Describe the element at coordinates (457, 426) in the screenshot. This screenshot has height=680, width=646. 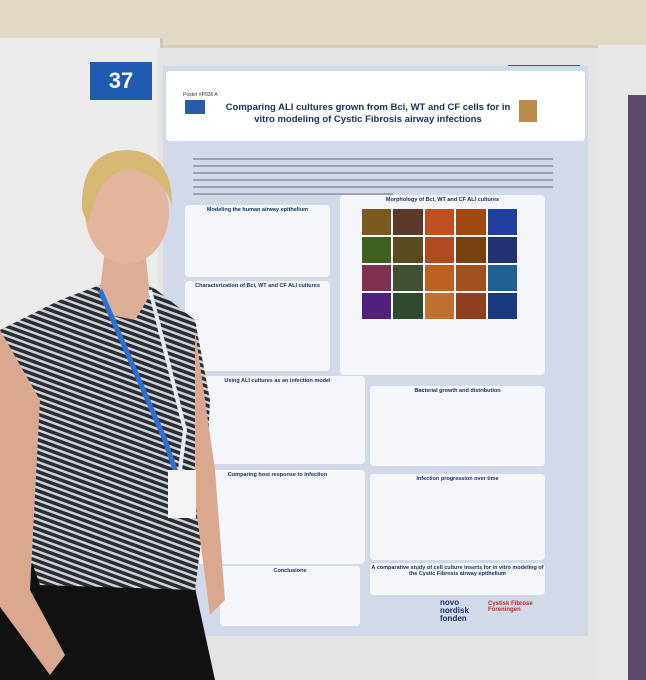
I see `section: Bacterial growth and distribution` at that location.